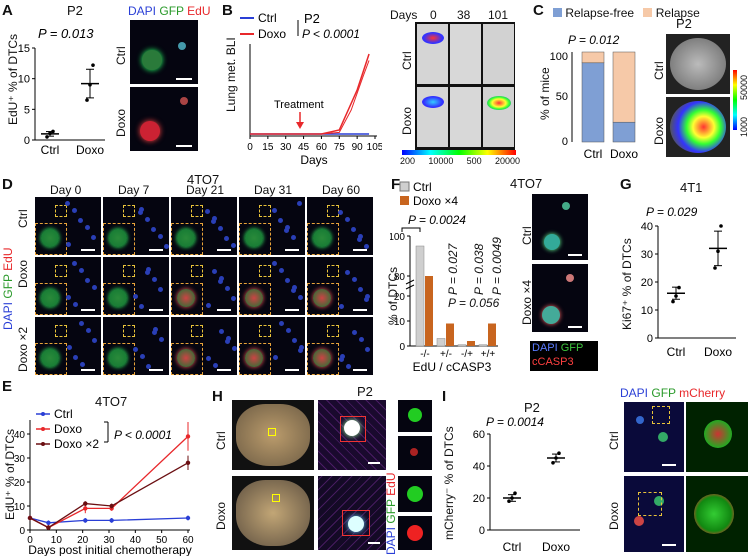 This screenshot has height=556, width=750. What do you see at coordinates (415, 416) in the screenshot?
I see `panel-h-inset-green-ctrl` at bounding box center [415, 416].